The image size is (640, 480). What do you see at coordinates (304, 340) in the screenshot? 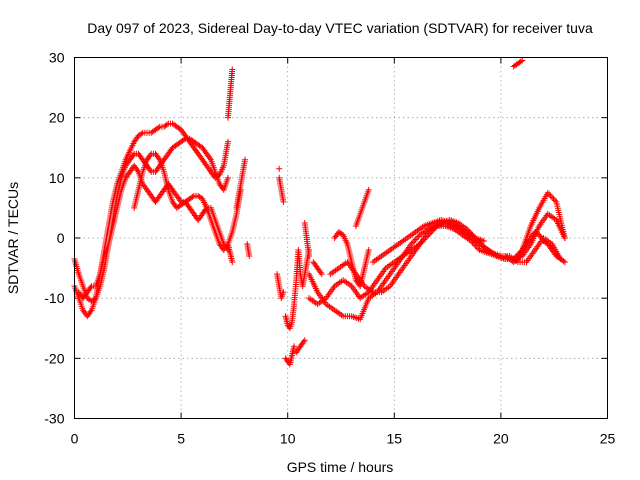
I see `data-point-arc-l` at bounding box center [304, 340].